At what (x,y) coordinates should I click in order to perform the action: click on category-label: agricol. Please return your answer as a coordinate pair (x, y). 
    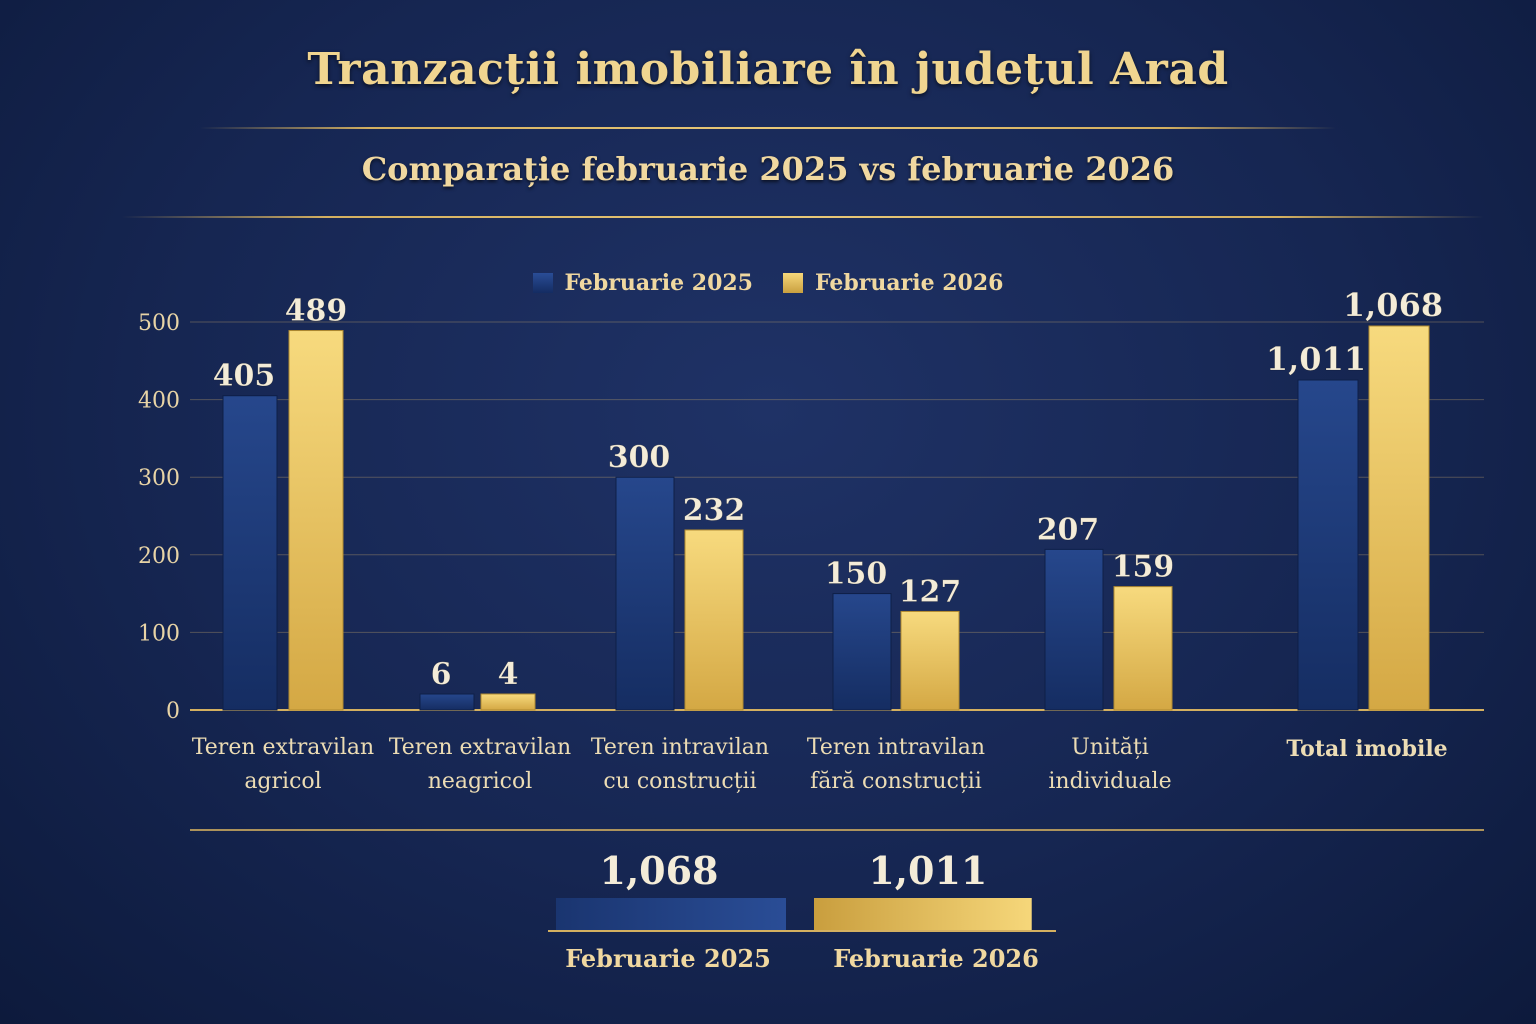
    Looking at the image, I should click on (282, 781).